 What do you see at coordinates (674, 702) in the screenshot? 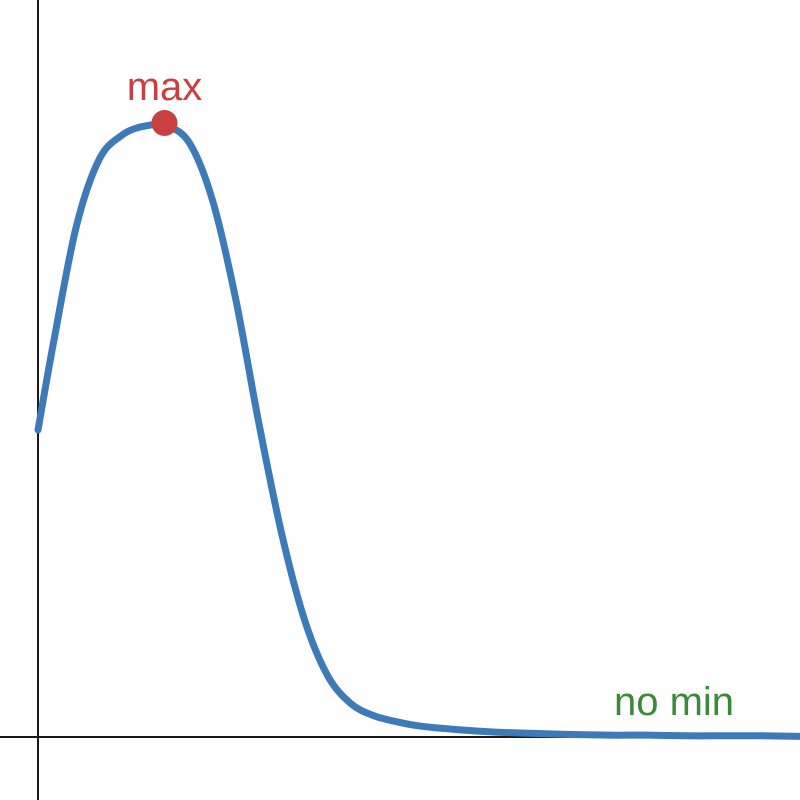
I see `no-min-label: no min` at bounding box center [674, 702].